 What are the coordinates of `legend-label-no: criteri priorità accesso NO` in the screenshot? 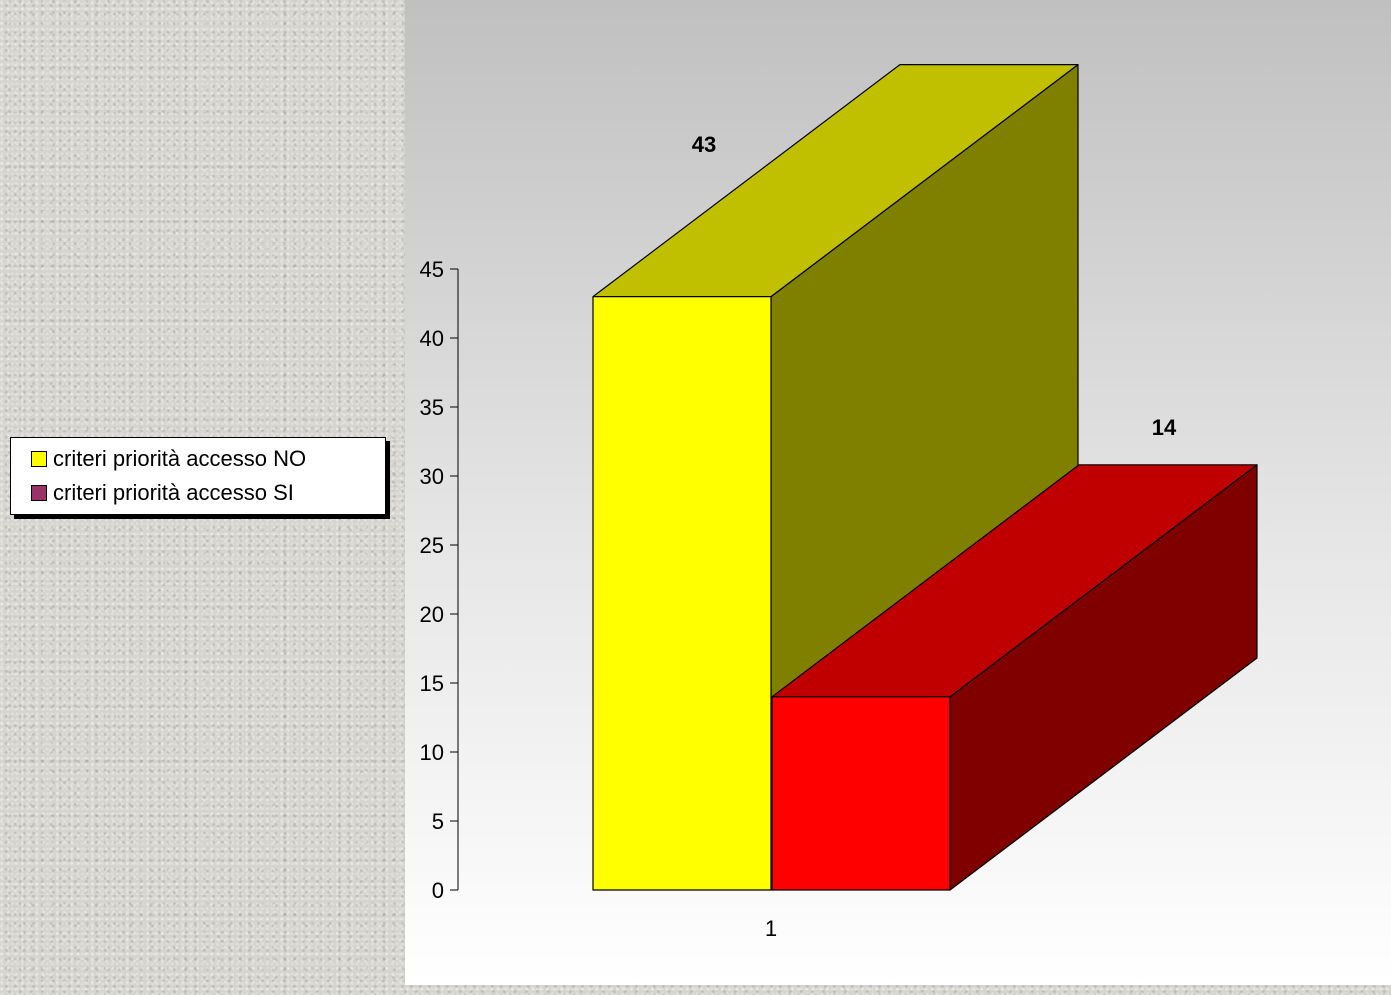 It's located at (180, 458).